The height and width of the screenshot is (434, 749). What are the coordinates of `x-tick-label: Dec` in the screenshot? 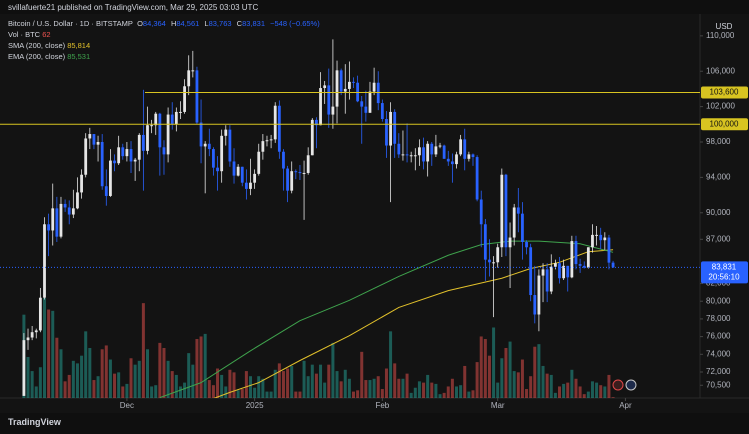 It's located at (127, 405).